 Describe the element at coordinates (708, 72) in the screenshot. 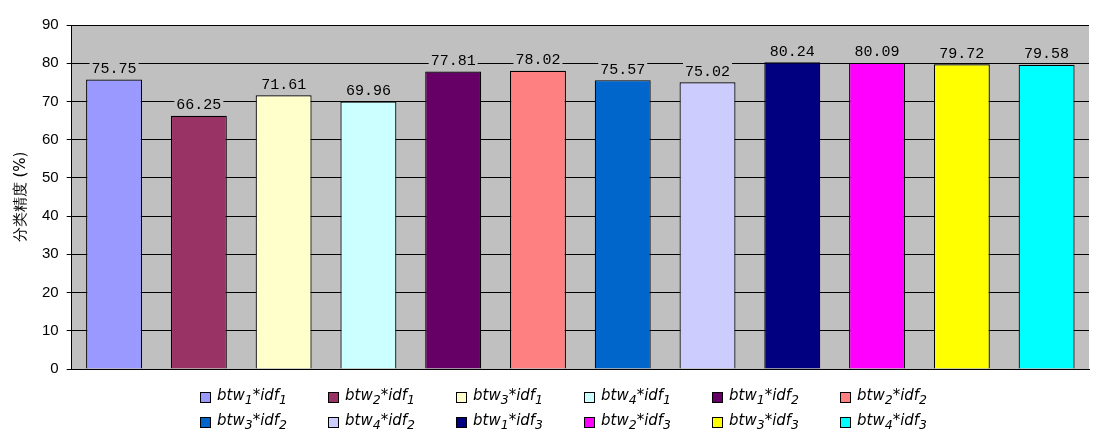

I see `data-label: 75.02` at that location.